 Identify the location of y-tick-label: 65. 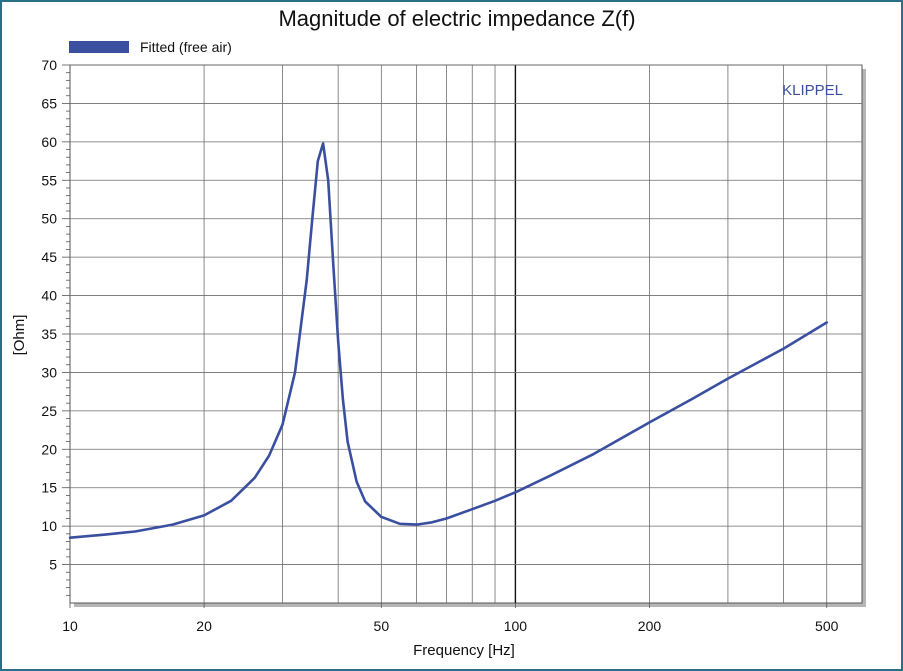
(49, 103).